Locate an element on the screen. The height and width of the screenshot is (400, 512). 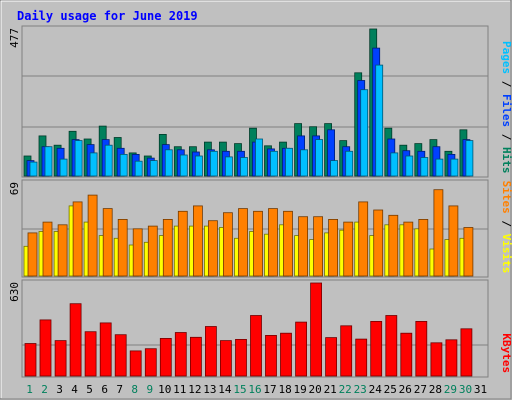
x-tick-label: 21 is located at coordinates (330, 389).